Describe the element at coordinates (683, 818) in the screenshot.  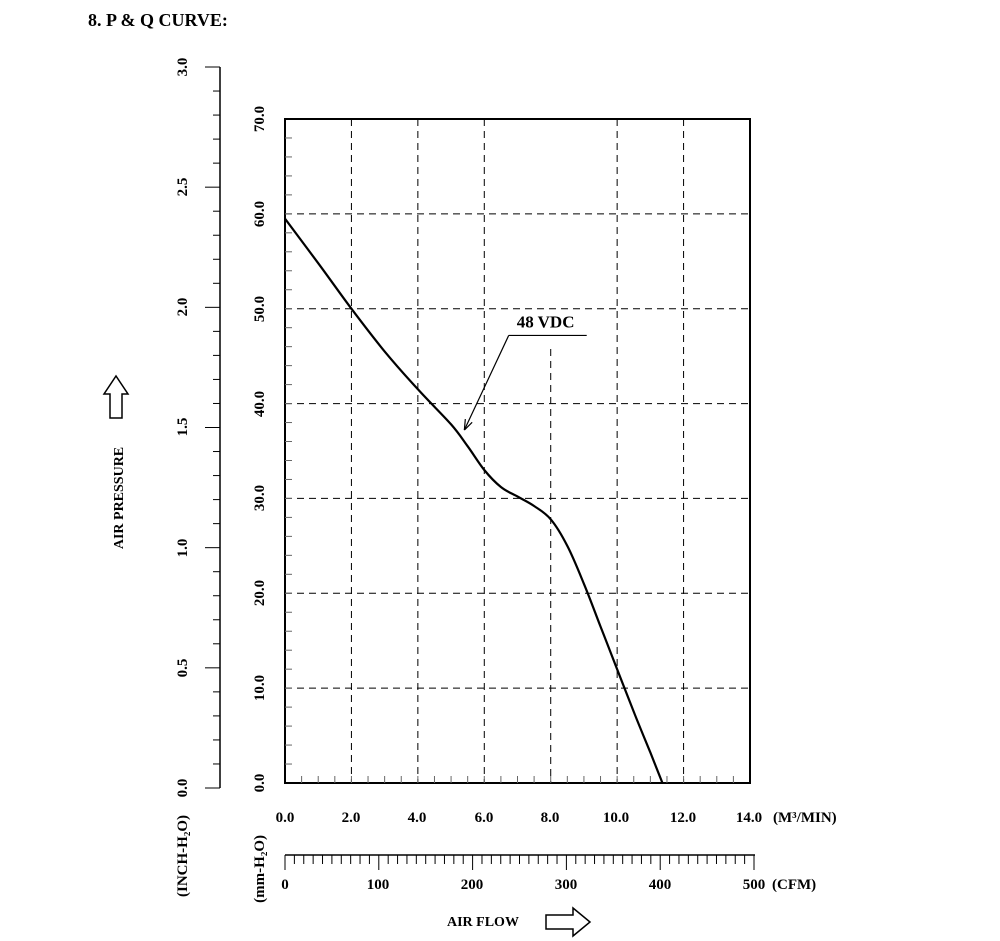
I see `x-tick-label-6: 12.0` at that location.